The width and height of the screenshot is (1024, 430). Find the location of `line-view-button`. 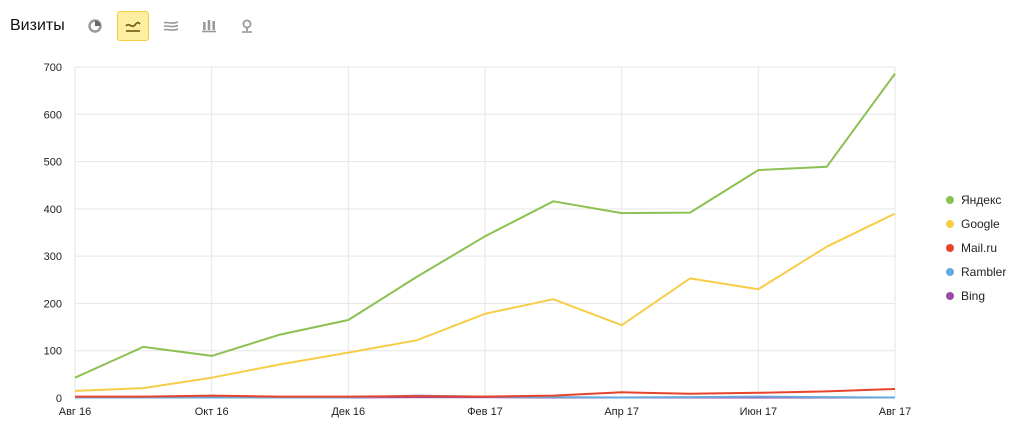

line-view-button is located at coordinates (132, 26).